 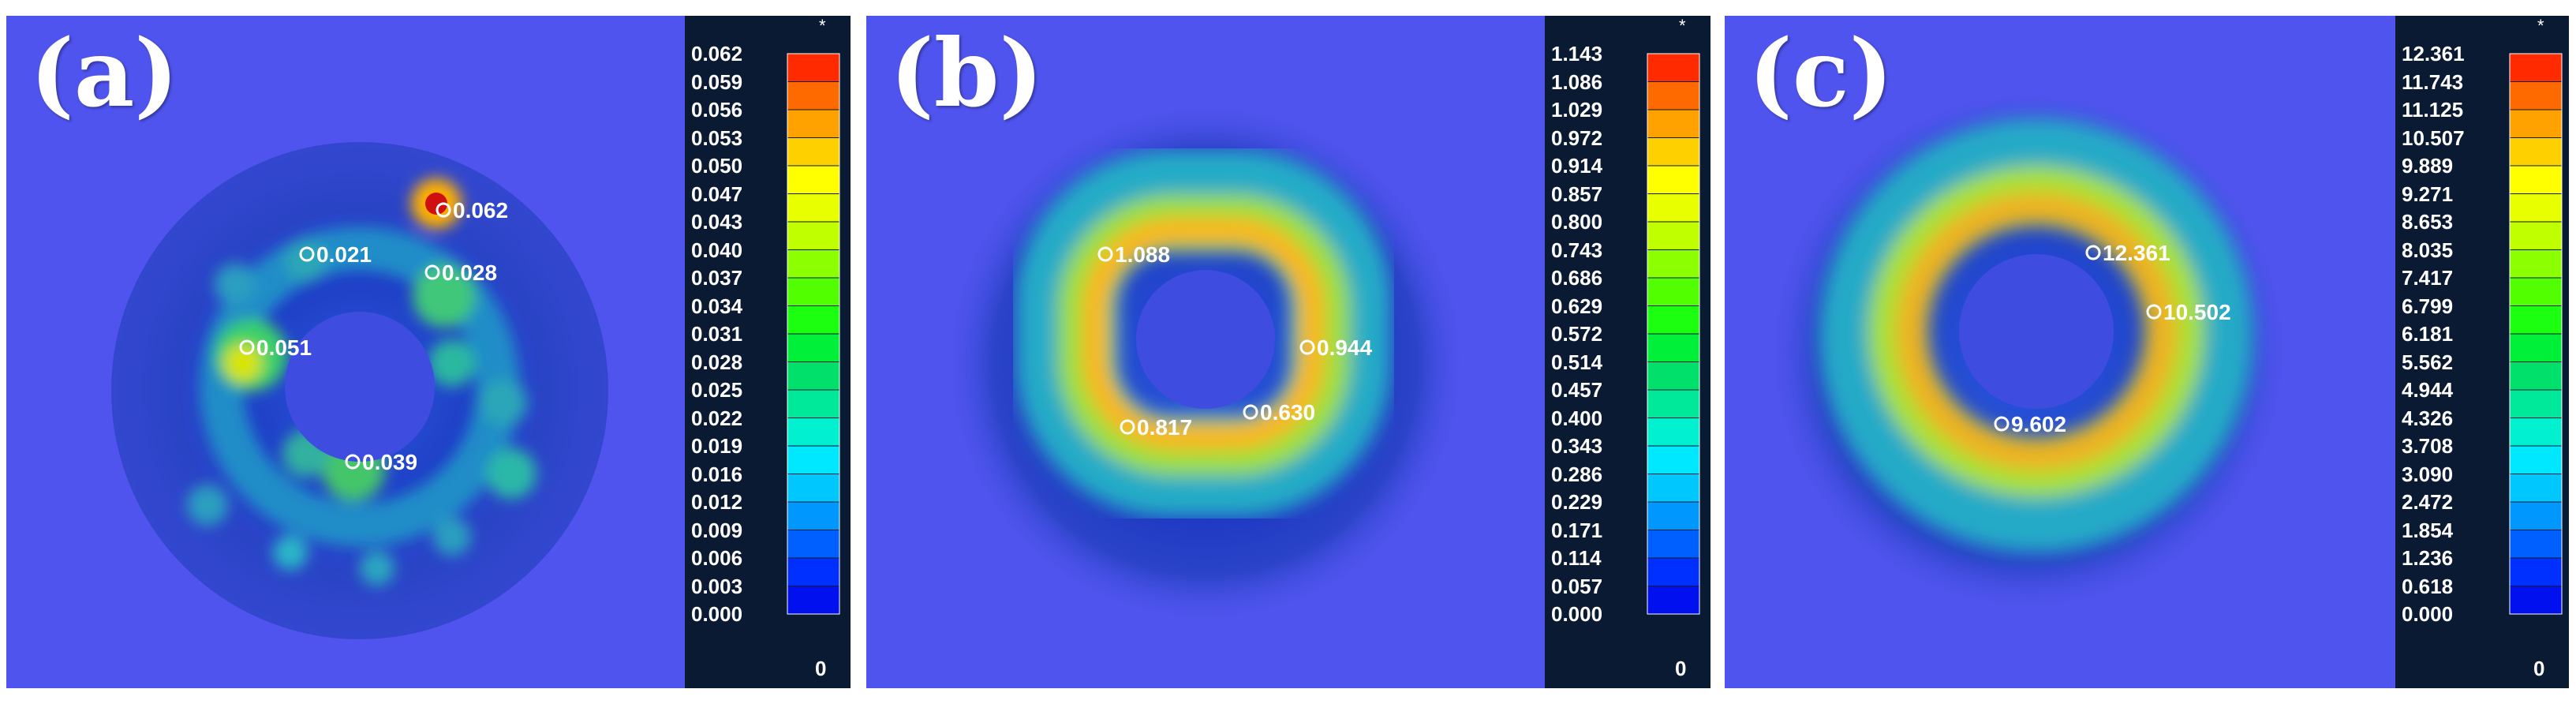 I want to click on panel-label-c: (c), so click(x=1821, y=73).